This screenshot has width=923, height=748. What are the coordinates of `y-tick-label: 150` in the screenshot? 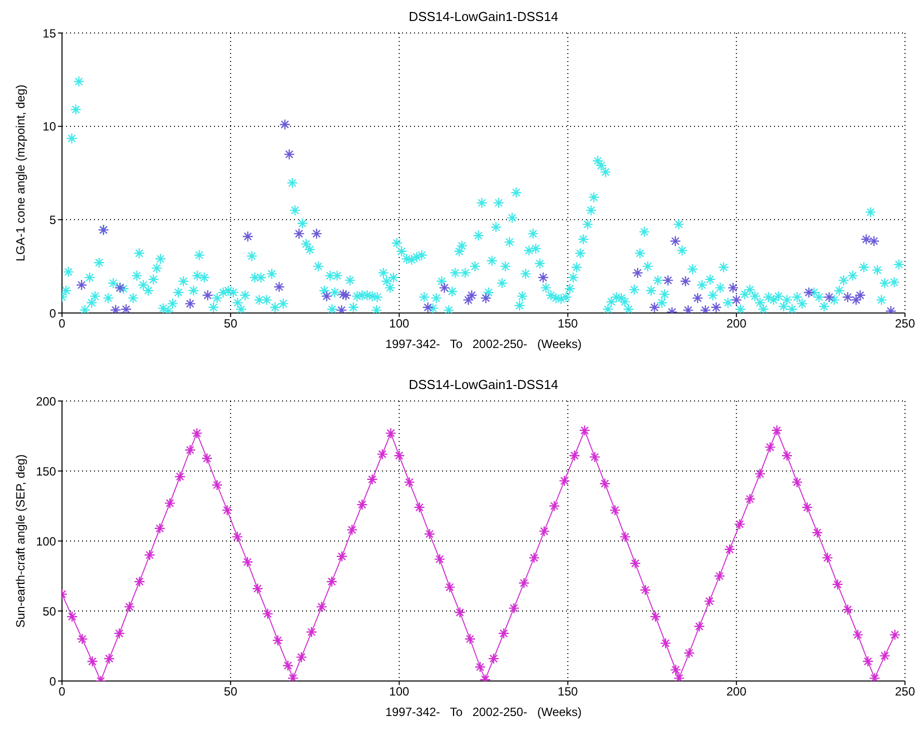 It's located at (46, 471).